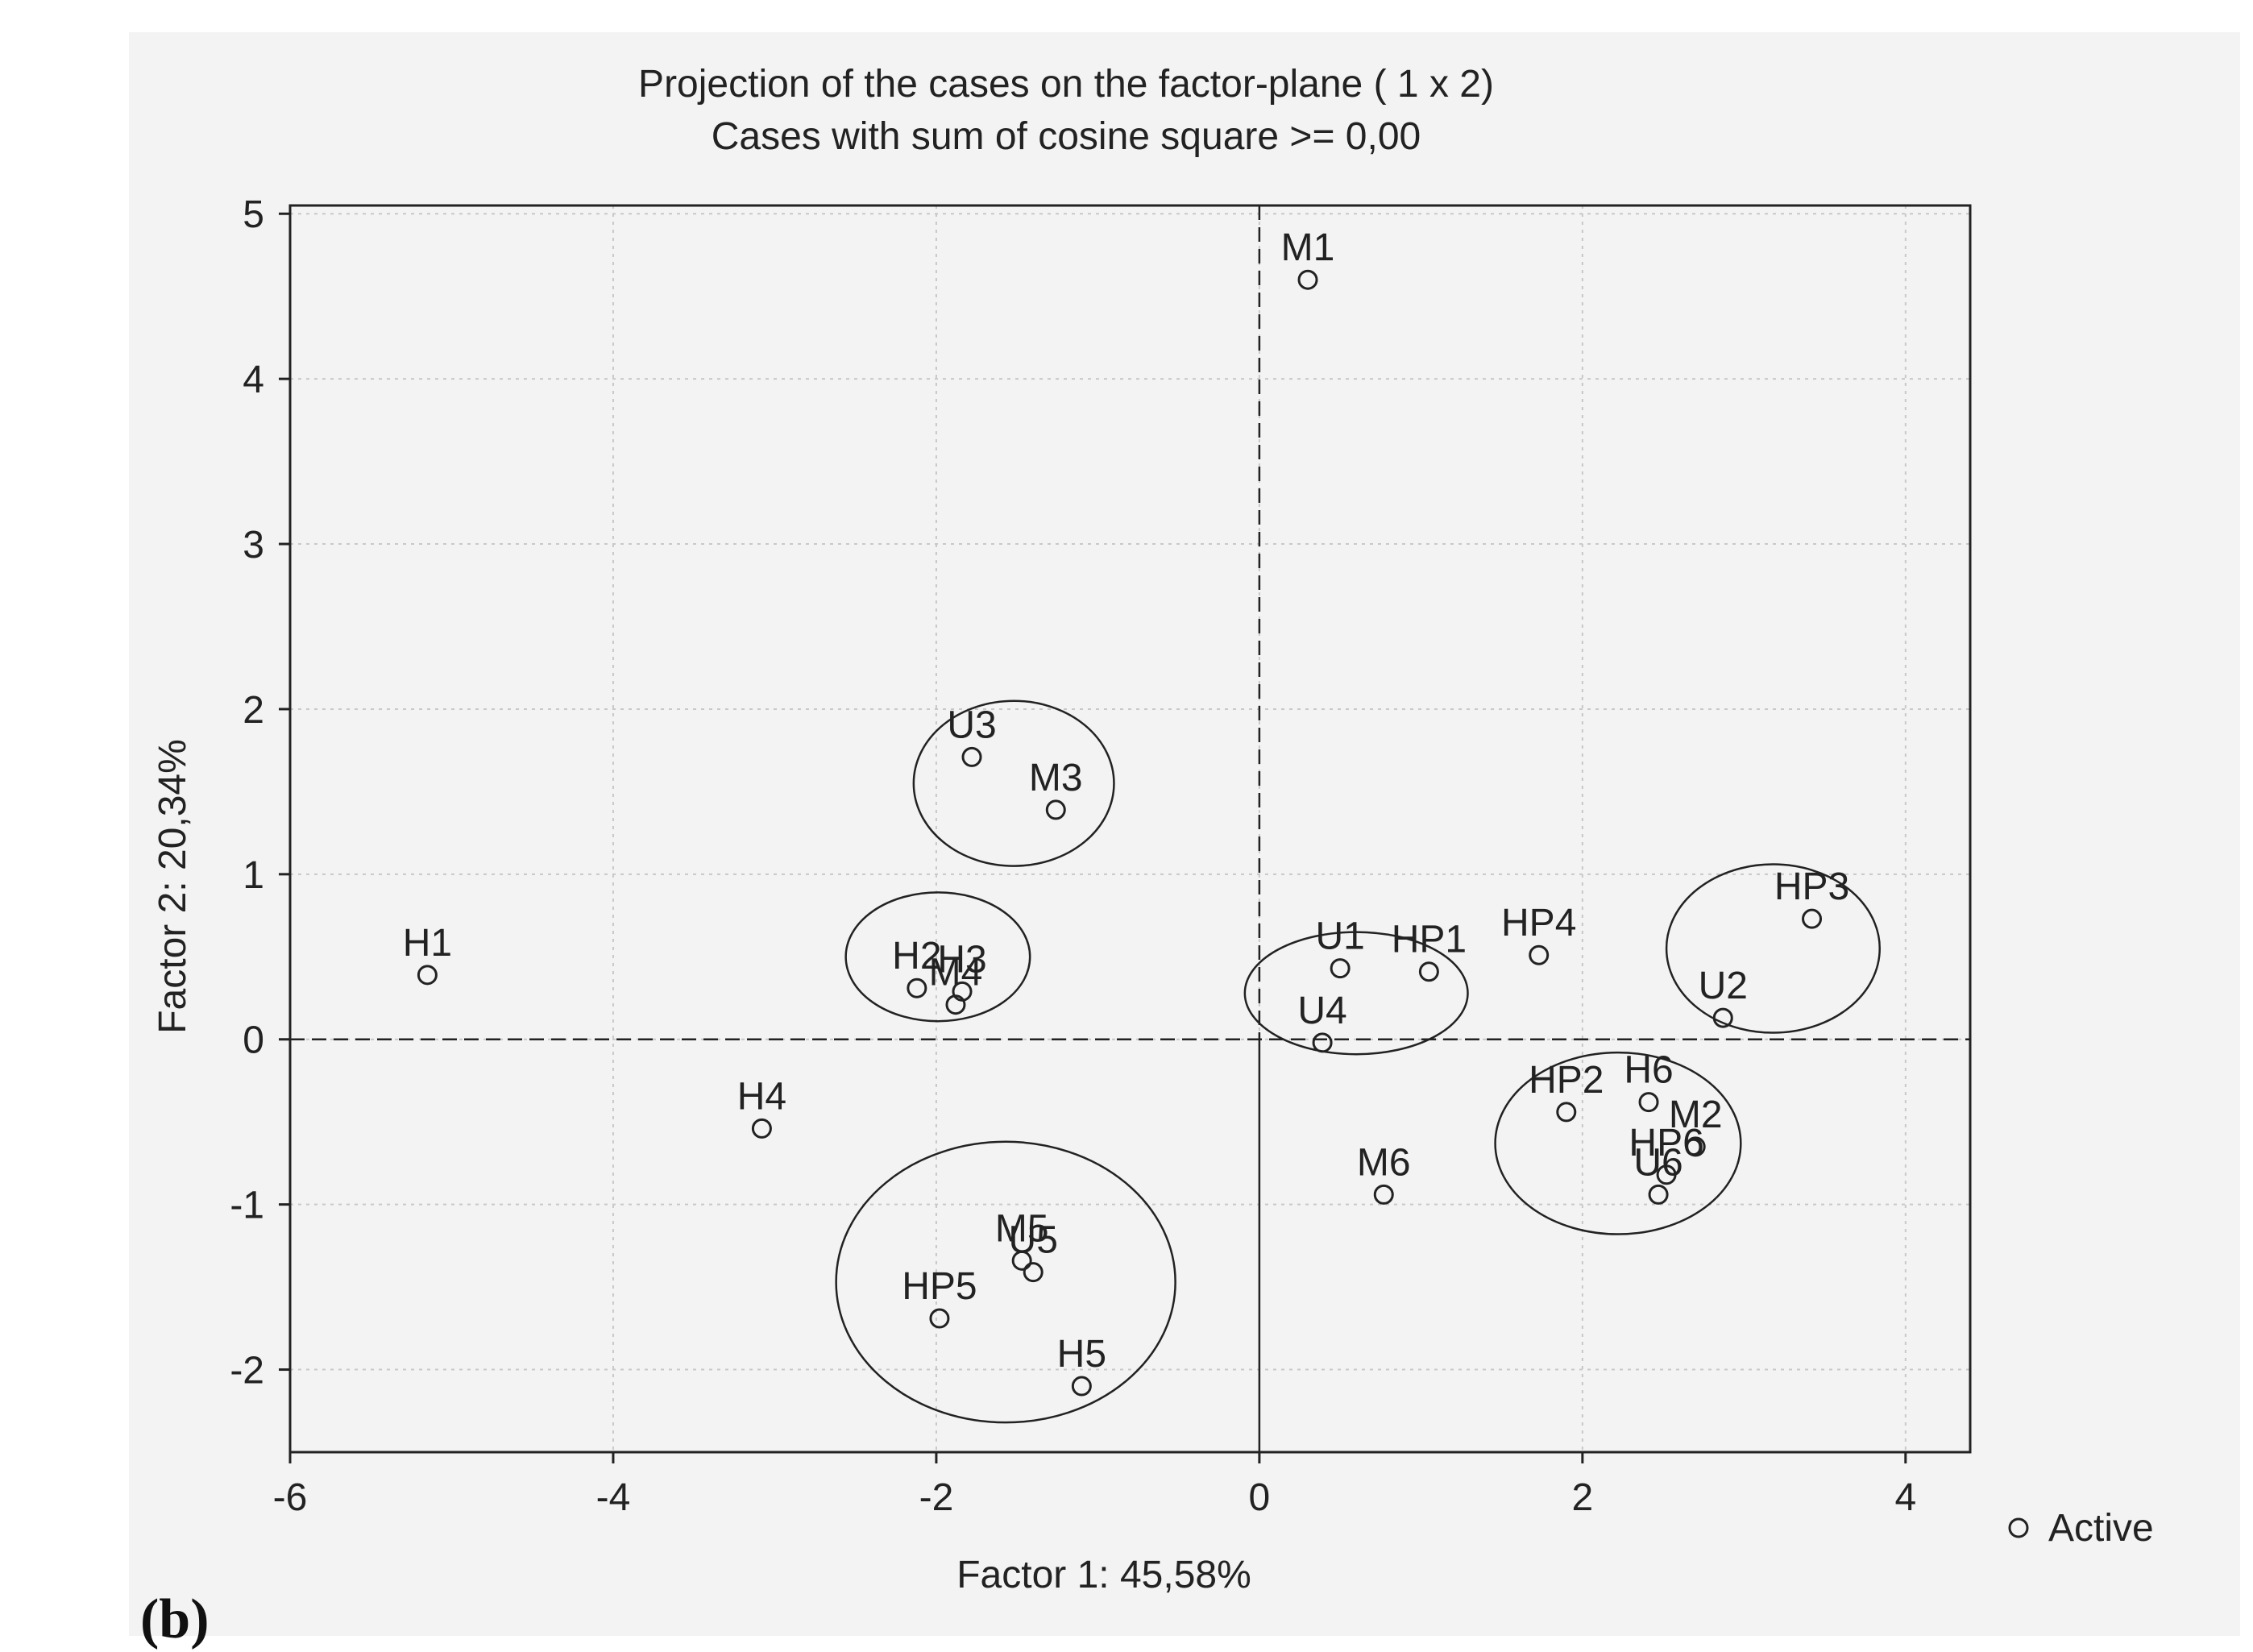 The image size is (2253, 1652). What do you see at coordinates (916, 956) in the screenshot?
I see `point-label: H2` at bounding box center [916, 956].